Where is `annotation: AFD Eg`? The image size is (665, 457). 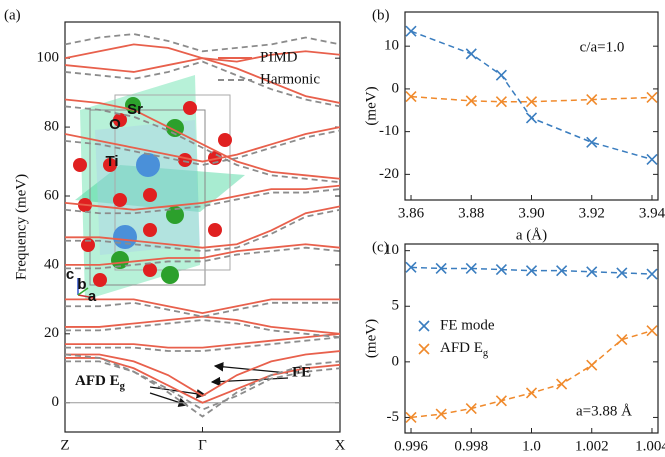 annotation: AFD Eg is located at coordinates (100, 382).